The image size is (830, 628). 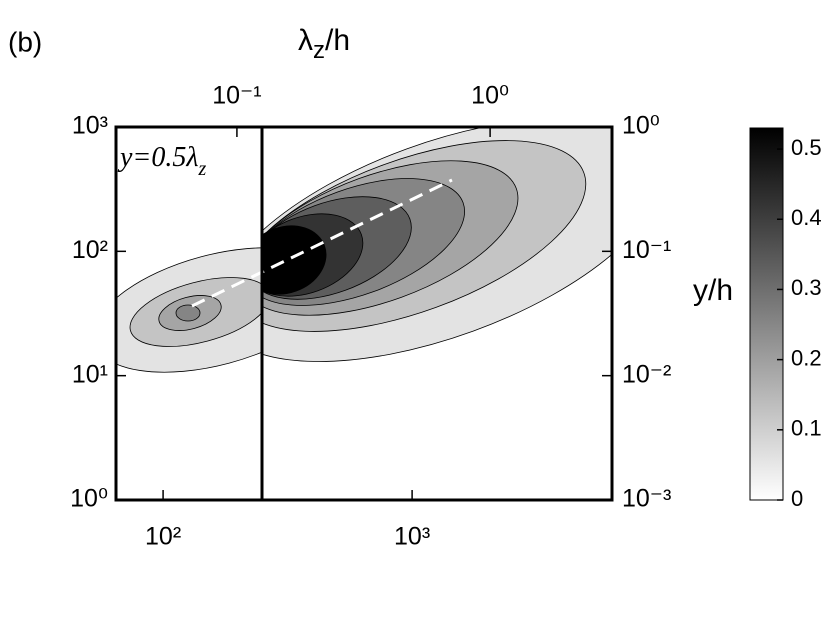 What do you see at coordinates (412, 537) in the screenshot?
I see `x-tick-label: 10³` at bounding box center [412, 537].